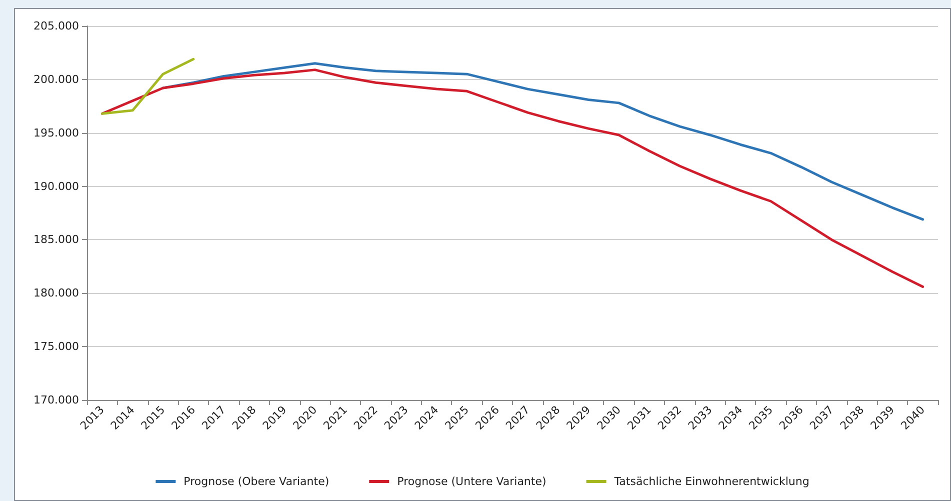  I want to click on y-tick-label: 170.000, so click(56, 400).